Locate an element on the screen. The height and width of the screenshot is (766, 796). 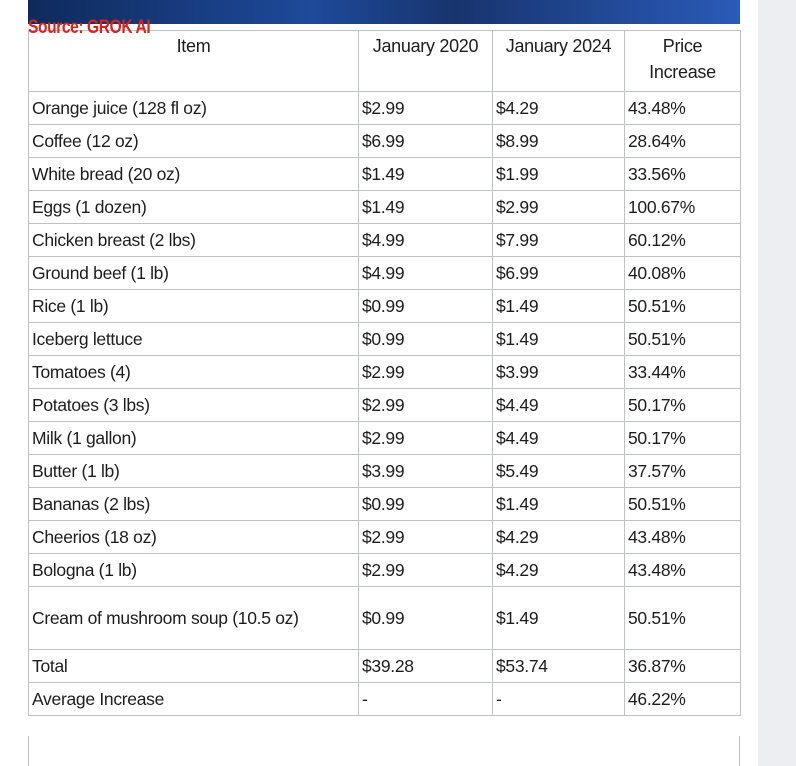
value-cell: 100.67% is located at coordinates (682, 207).